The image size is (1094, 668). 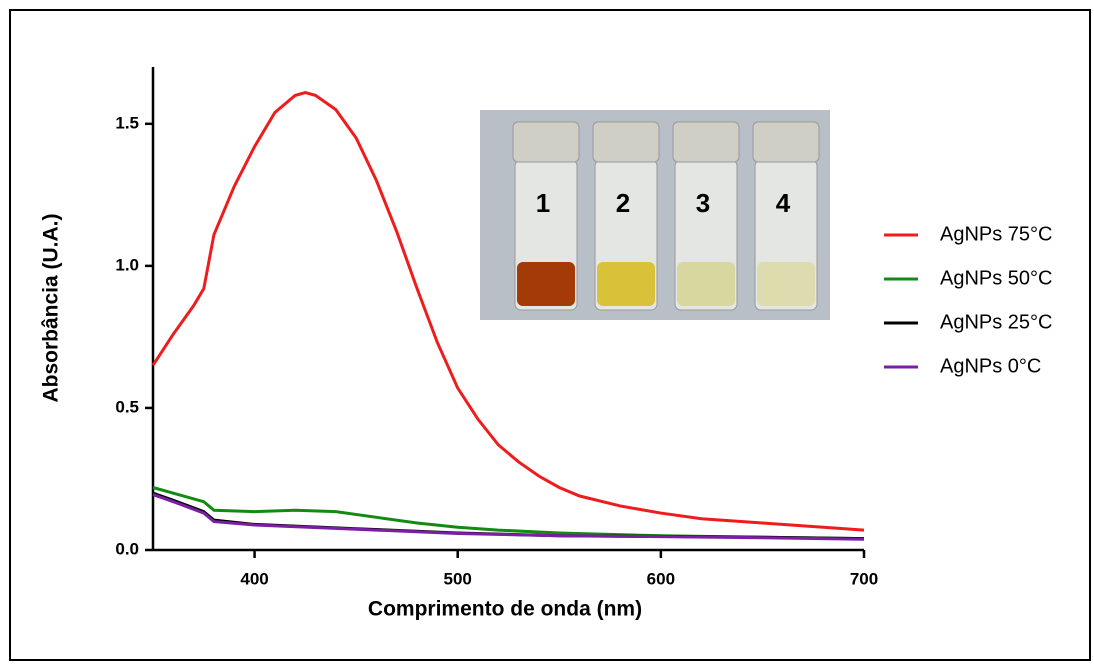 I want to click on y-tick-label: 1.0, so click(x=127, y=264).